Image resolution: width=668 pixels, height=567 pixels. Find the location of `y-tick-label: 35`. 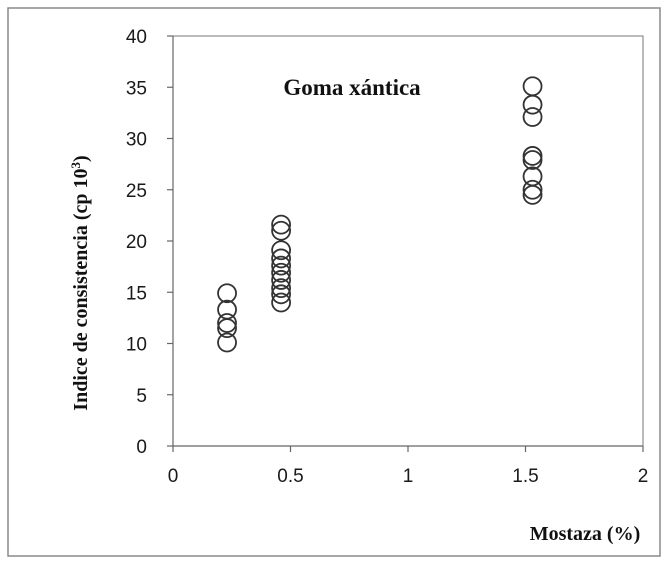

y-tick-label: 35 is located at coordinates (136, 88).